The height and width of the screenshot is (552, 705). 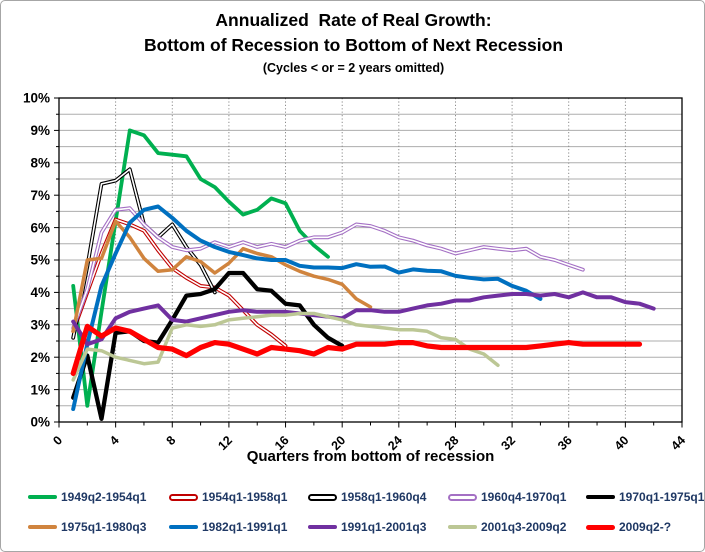 I want to click on y-tick-label: 5%, so click(x=40, y=260).